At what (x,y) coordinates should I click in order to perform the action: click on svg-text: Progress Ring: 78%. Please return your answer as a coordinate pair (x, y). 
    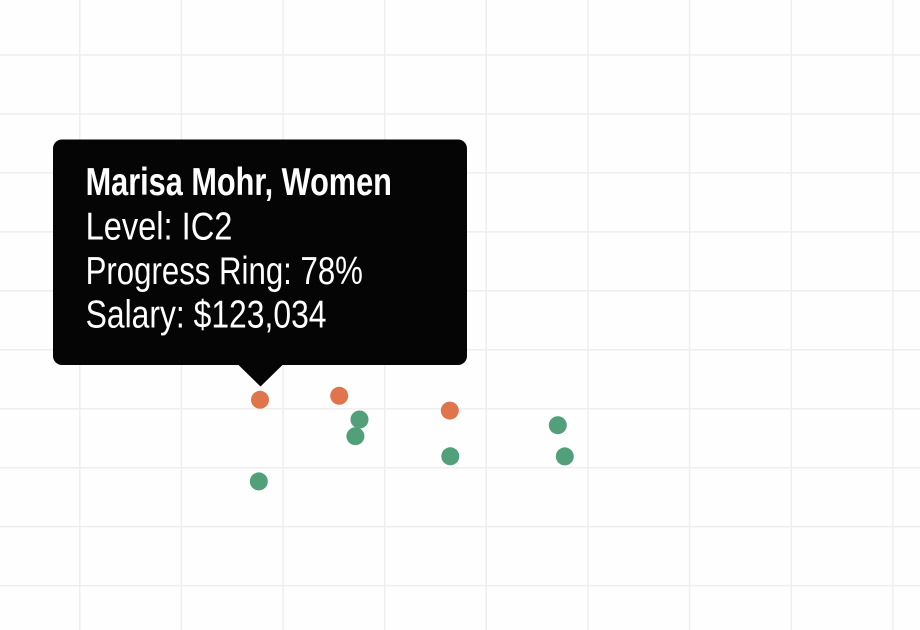
    Looking at the image, I should click on (224, 271).